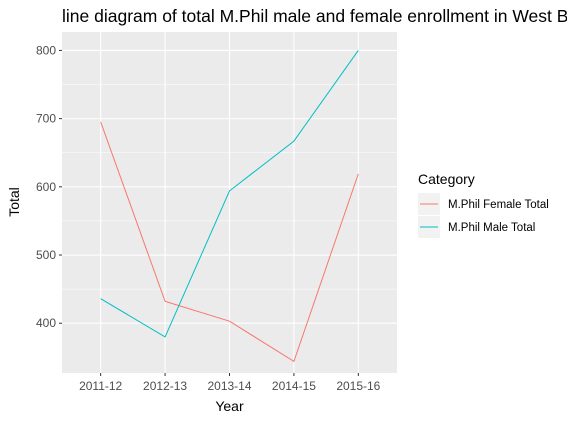 This screenshot has height=421, width=567. Describe the element at coordinates (100, 386) in the screenshot. I see `x-tick-label: 2011-12` at that location.